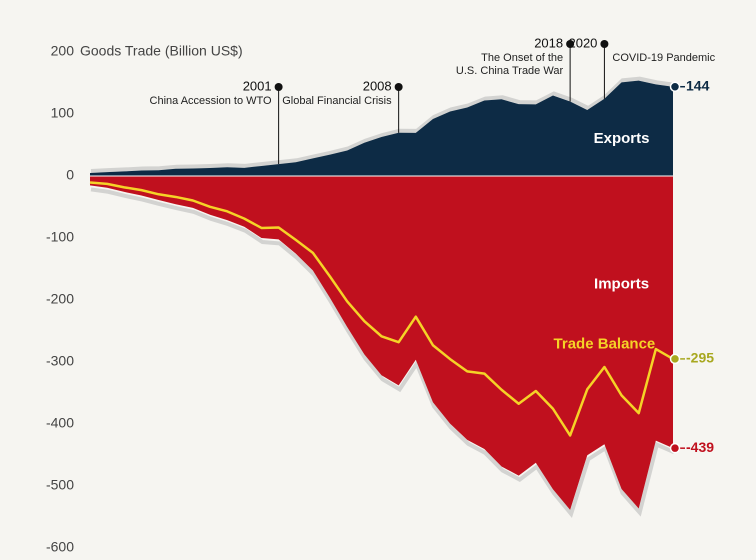  What do you see at coordinates (698, 85) in the screenshot?
I see `end-label: 144` at bounding box center [698, 85].